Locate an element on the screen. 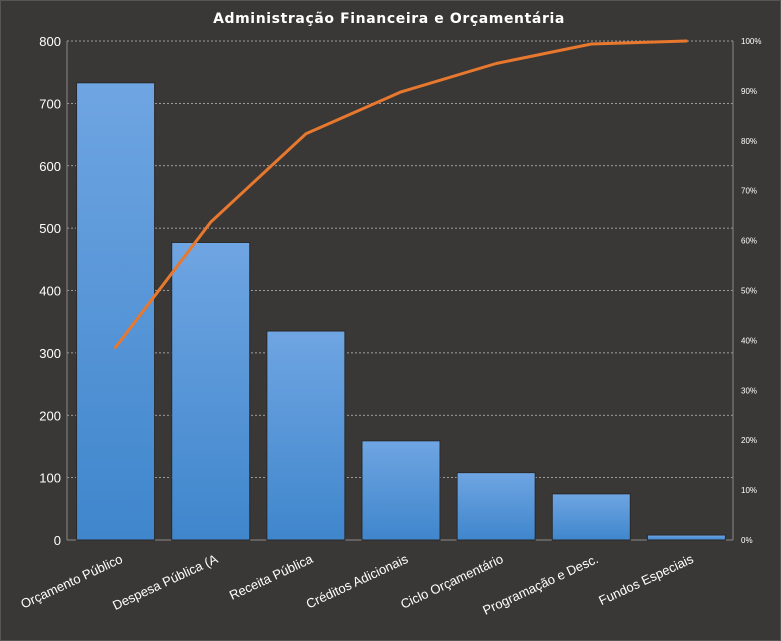 Image resolution: width=781 pixels, height=641 pixels. category-label: Créditos Adicionais is located at coordinates (357, 581).